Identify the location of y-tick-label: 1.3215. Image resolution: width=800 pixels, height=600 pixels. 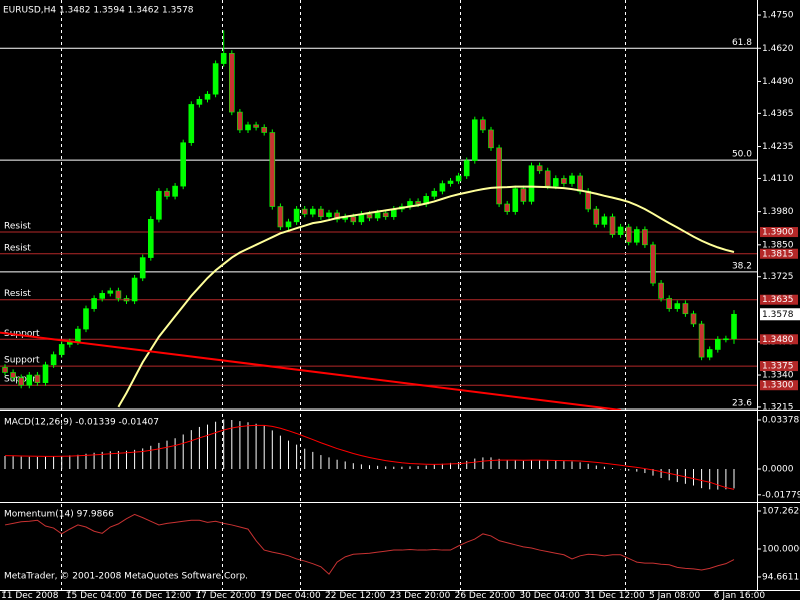
(778, 407).